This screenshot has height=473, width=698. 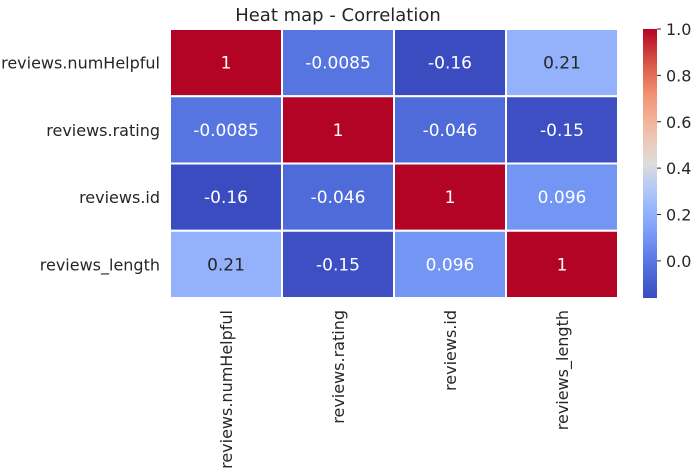 What do you see at coordinates (119, 197) in the screenshot?
I see `y-tick-label: reviews.id` at bounding box center [119, 197].